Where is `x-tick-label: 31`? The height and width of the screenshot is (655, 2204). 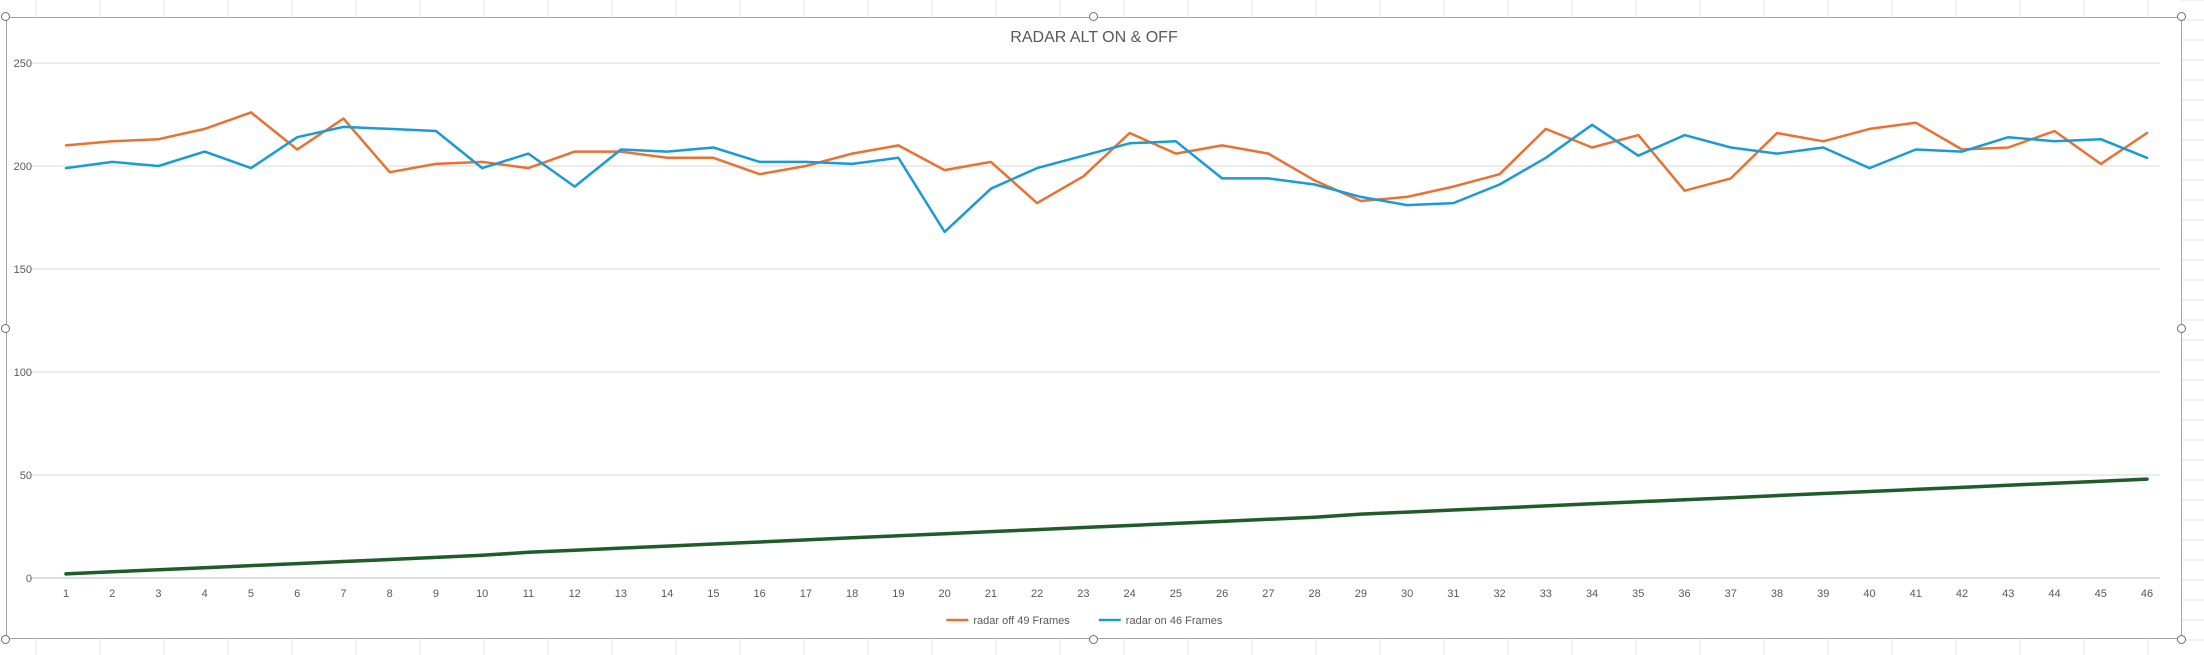
x-tick-label: 31 is located at coordinates (1453, 594).